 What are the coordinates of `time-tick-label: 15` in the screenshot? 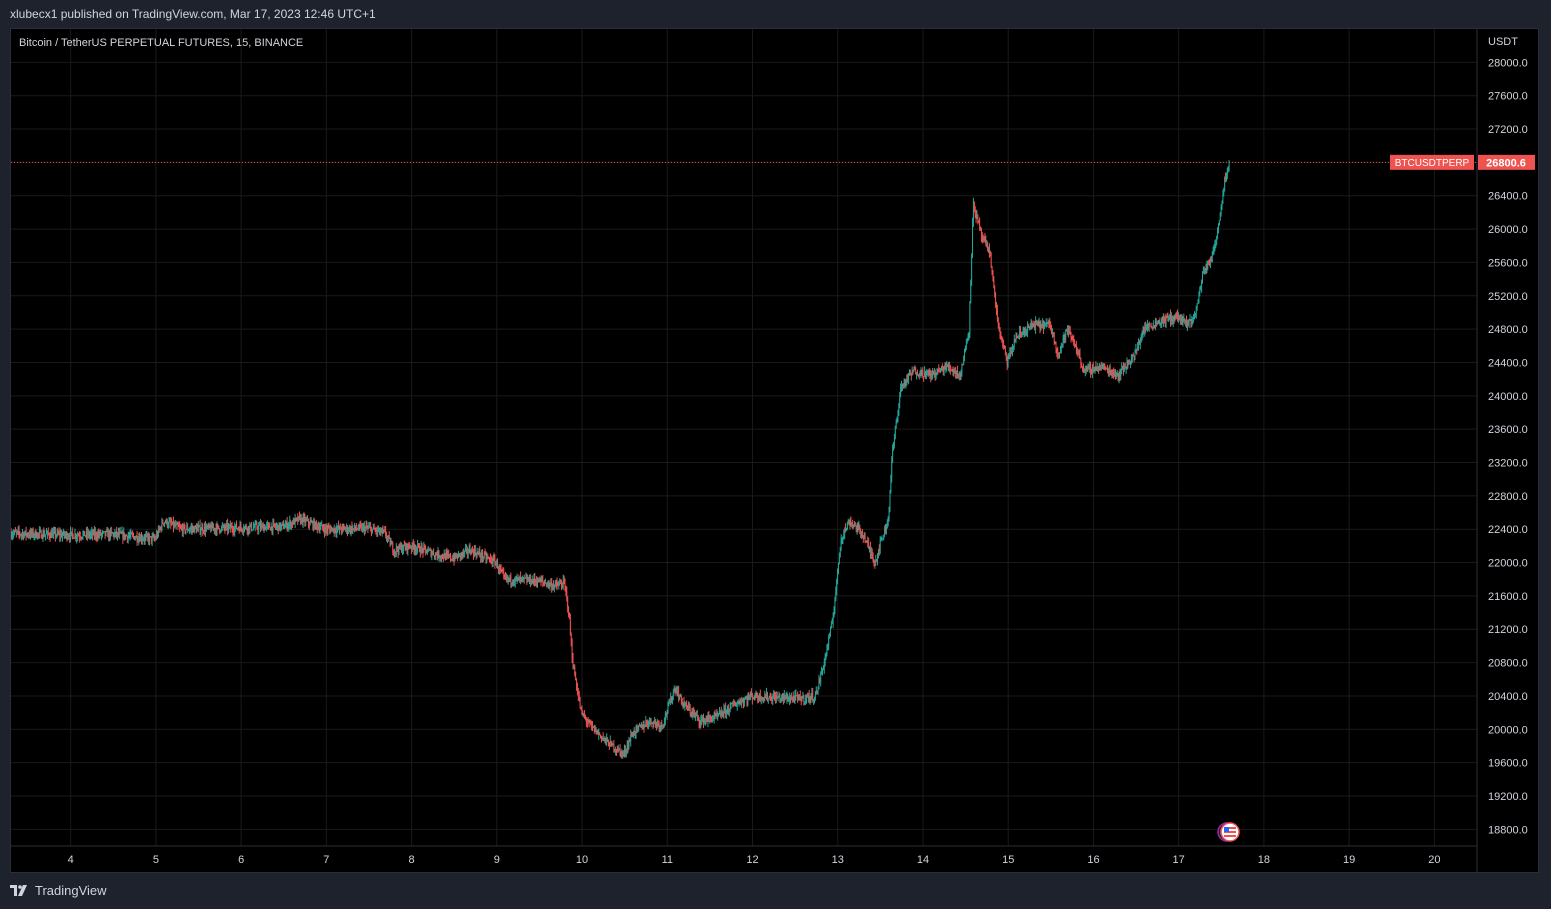 It's located at (1008, 860).